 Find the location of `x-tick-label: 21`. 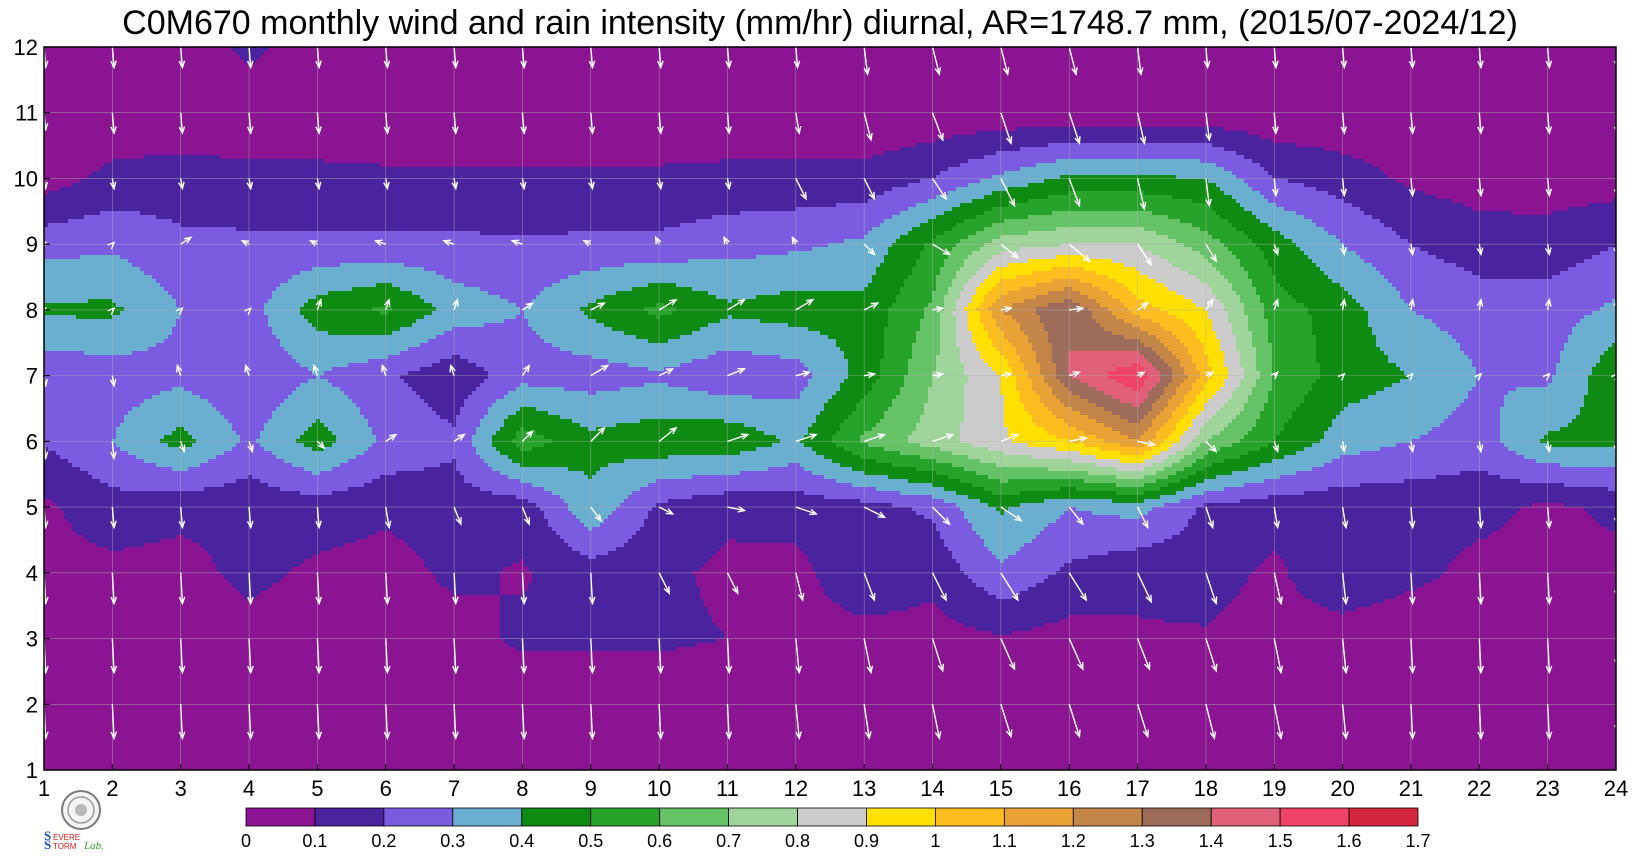

x-tick-label: 21 is located at coordinates (1411, 788).